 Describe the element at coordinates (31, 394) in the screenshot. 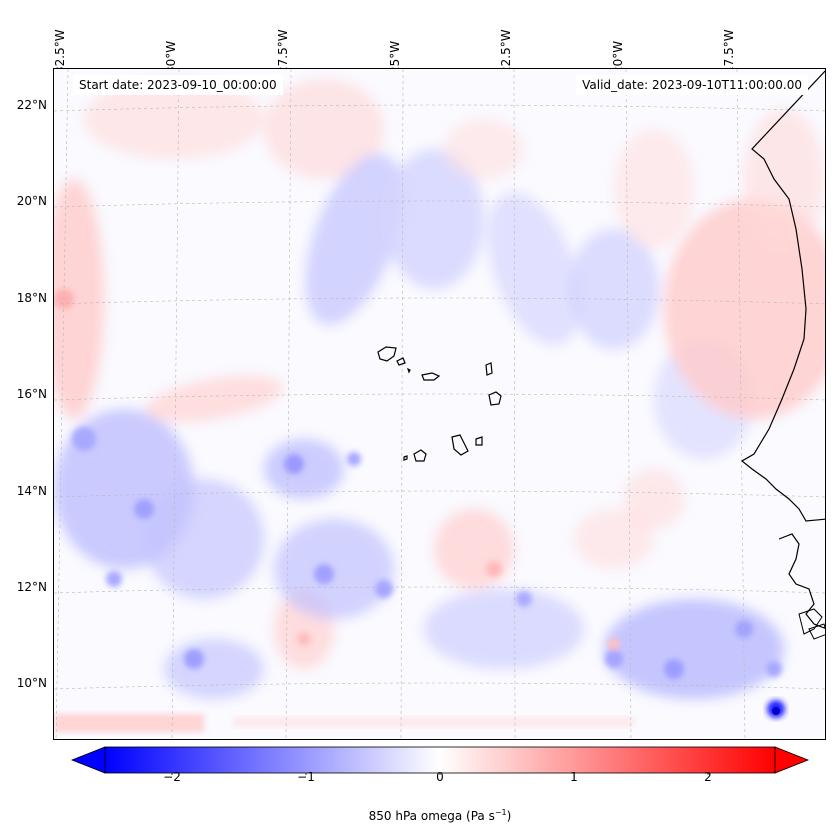

I see `lat-label-16n: 16°N` at that location.